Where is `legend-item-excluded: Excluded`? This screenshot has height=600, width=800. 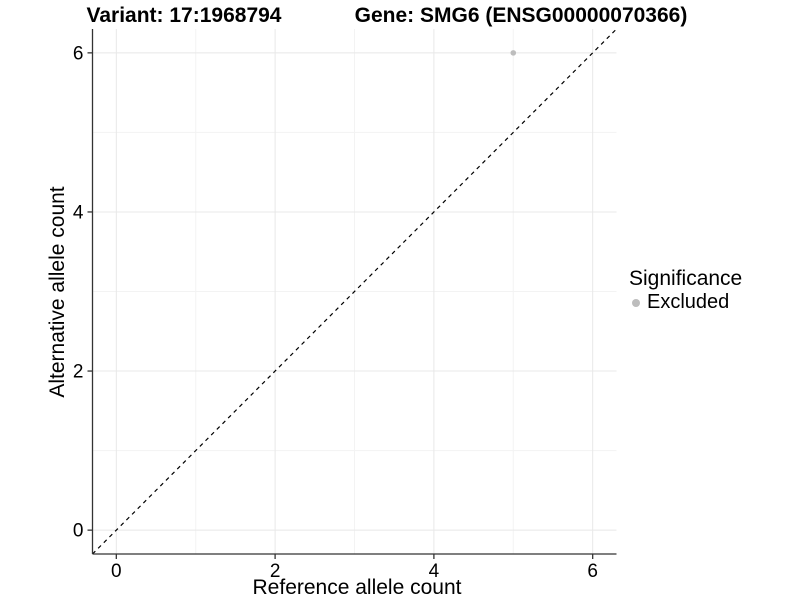 legend-item-excluded: Excluded is located at coordinates (685, 302).